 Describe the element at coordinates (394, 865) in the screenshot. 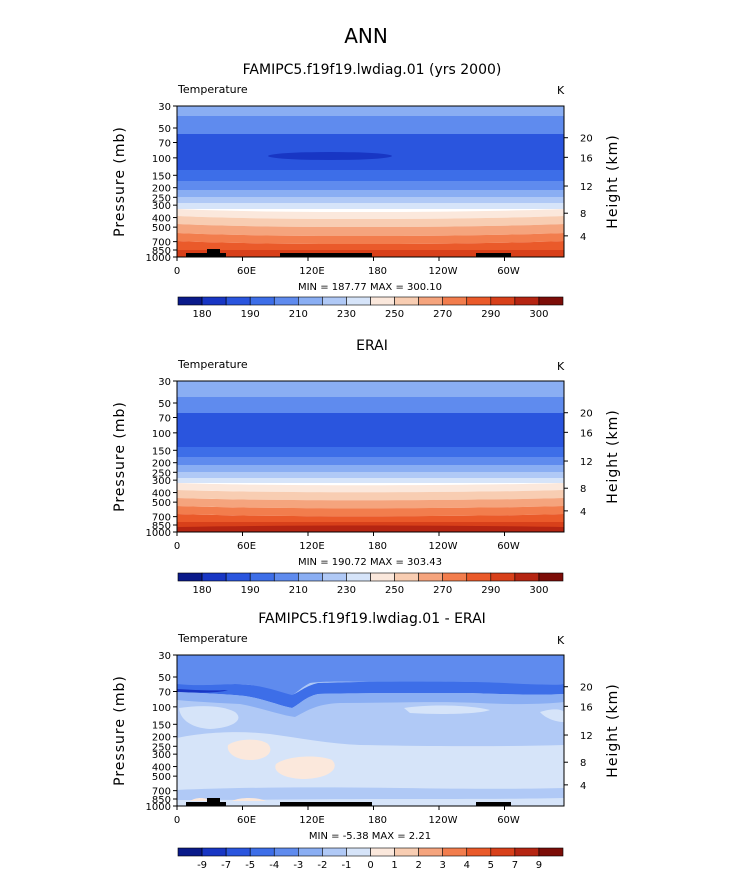

I see `colorbar-label: 1` at that location.